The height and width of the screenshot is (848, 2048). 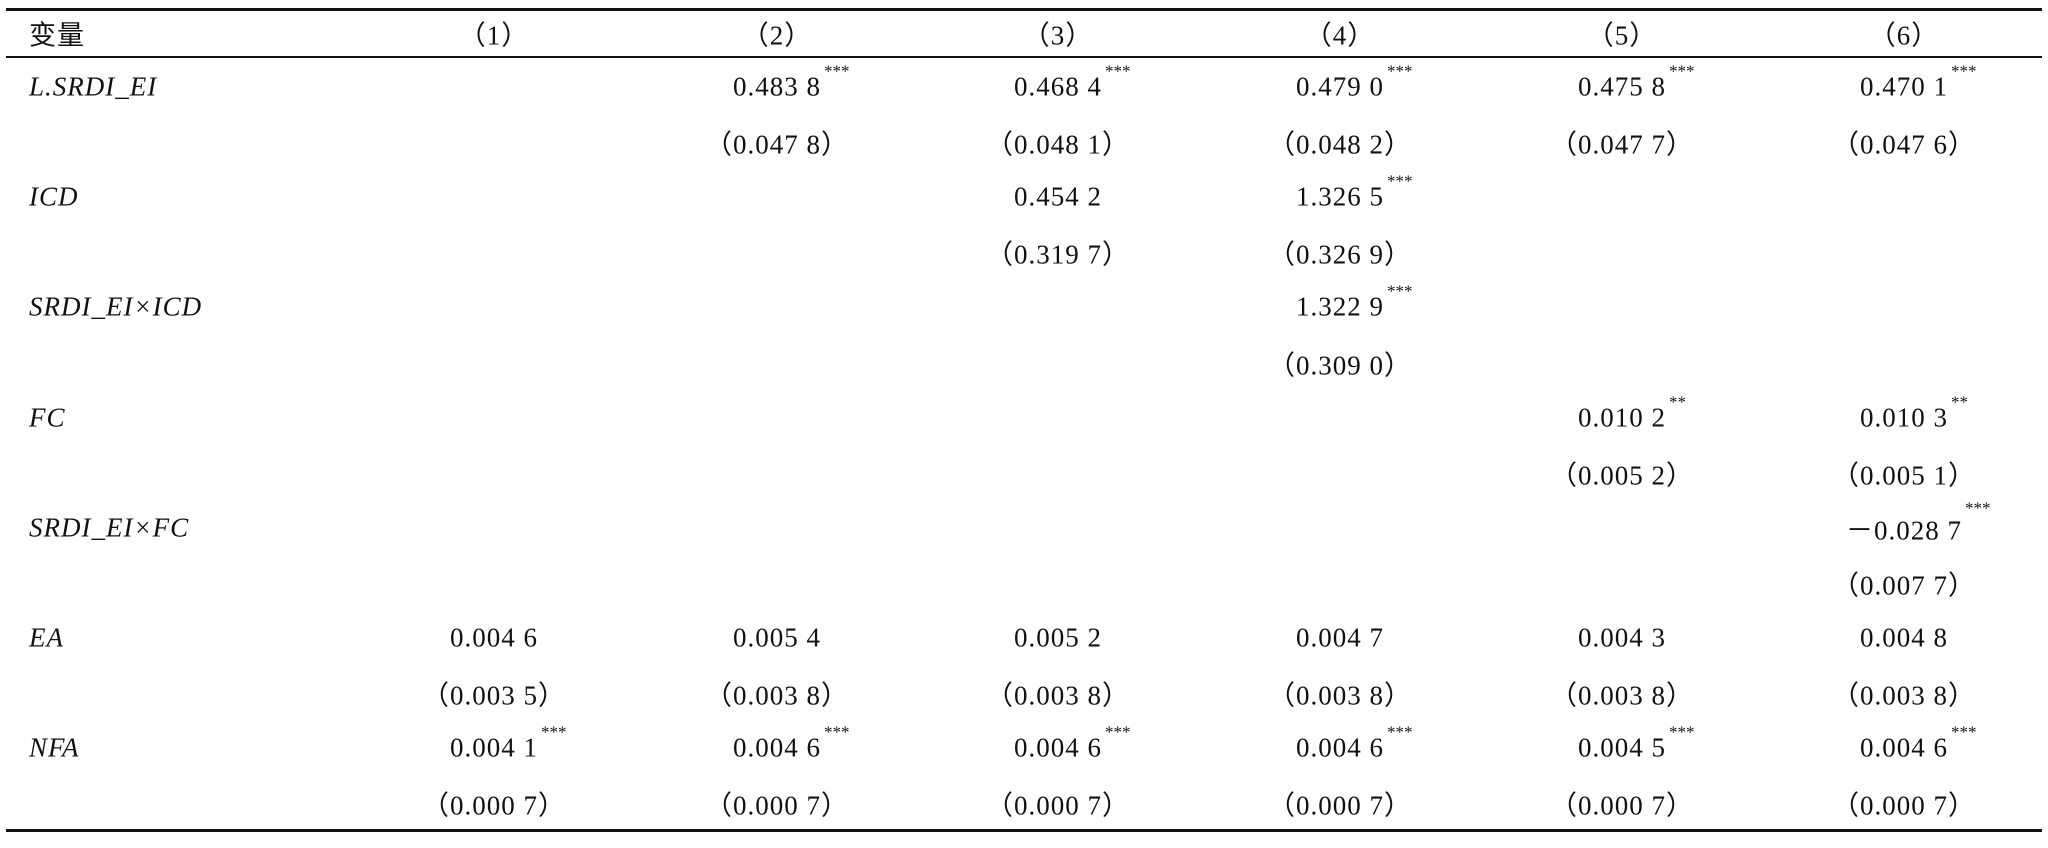 I want to click on header-rule, so click(x=1024, y=57).